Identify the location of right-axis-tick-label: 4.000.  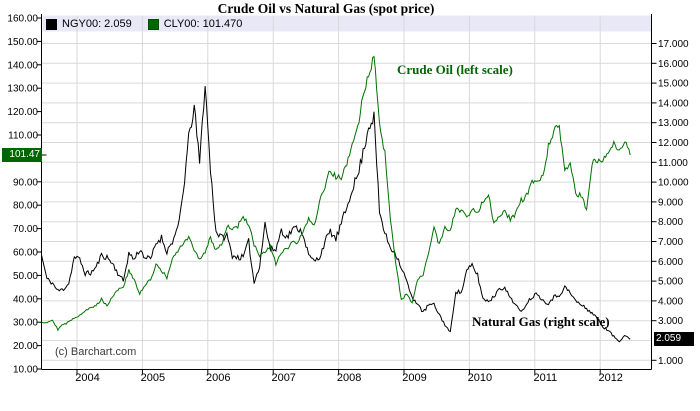
(670, 301).